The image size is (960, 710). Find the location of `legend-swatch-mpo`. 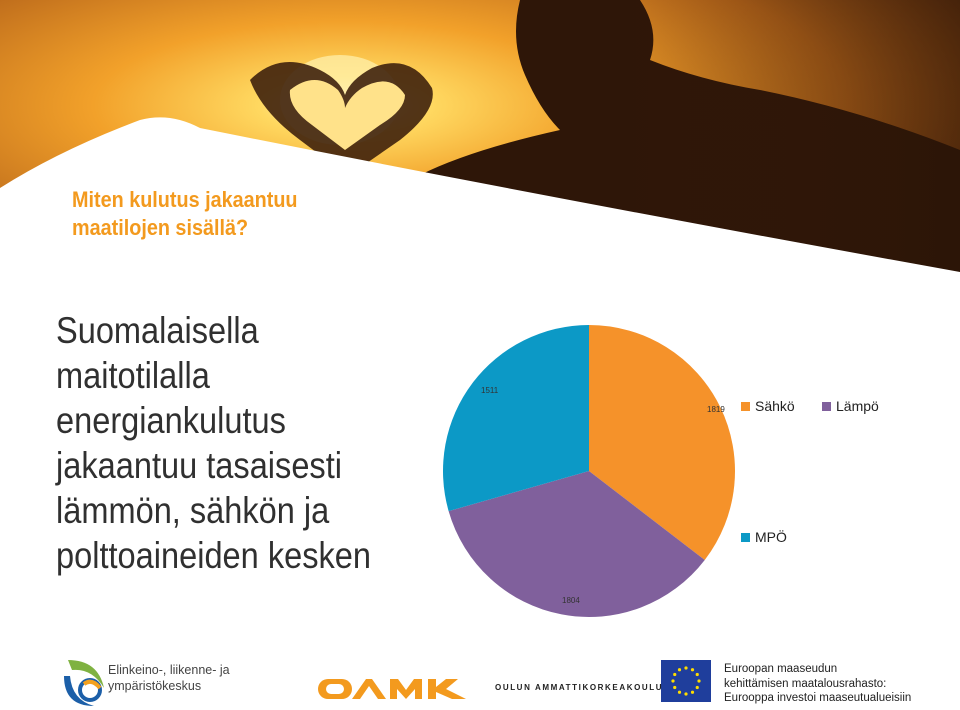

legend-swatch-mpo is located at coordinates (745, 537).